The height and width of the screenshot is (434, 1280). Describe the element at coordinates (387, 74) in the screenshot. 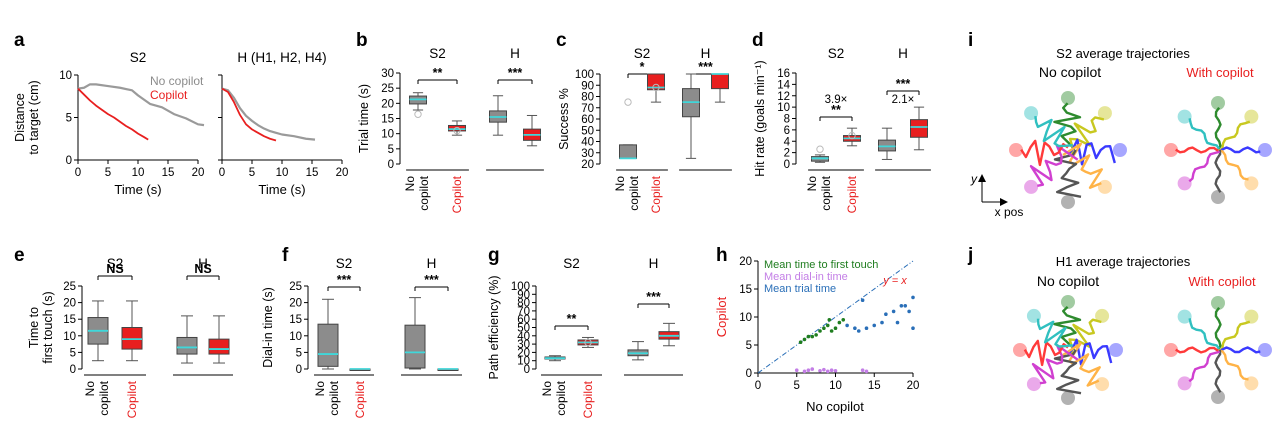

I see `y-tick-label: 30` at that location.